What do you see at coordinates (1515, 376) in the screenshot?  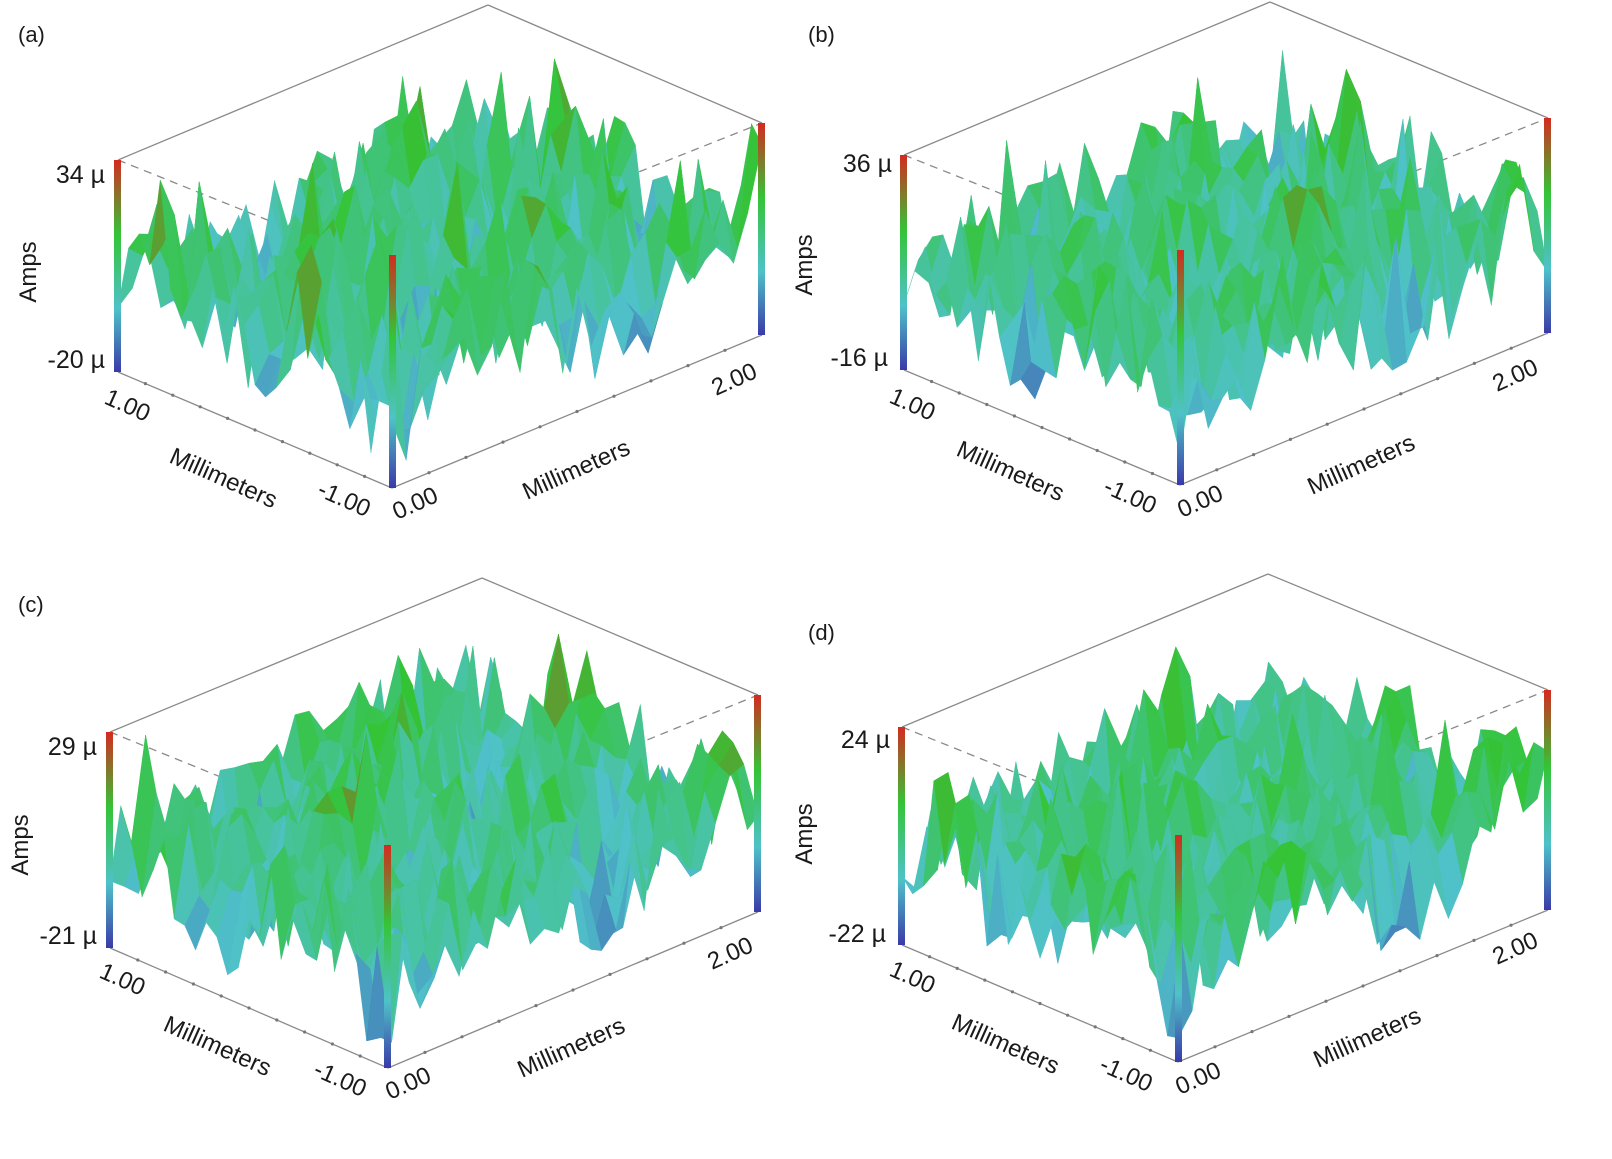 I see `panel-b-y-tick-2: 2.00` at bounding box center [1515, 376].